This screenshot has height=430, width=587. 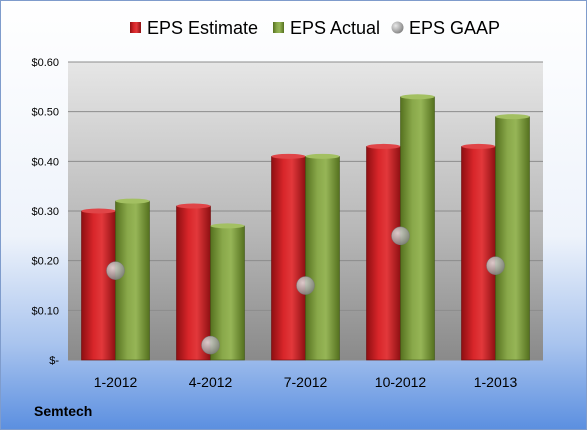 I want to click on x-axis-ticks: 1-2012 4-2012 7-2012 10-2012 1-2013, so click(x=306, y=382).